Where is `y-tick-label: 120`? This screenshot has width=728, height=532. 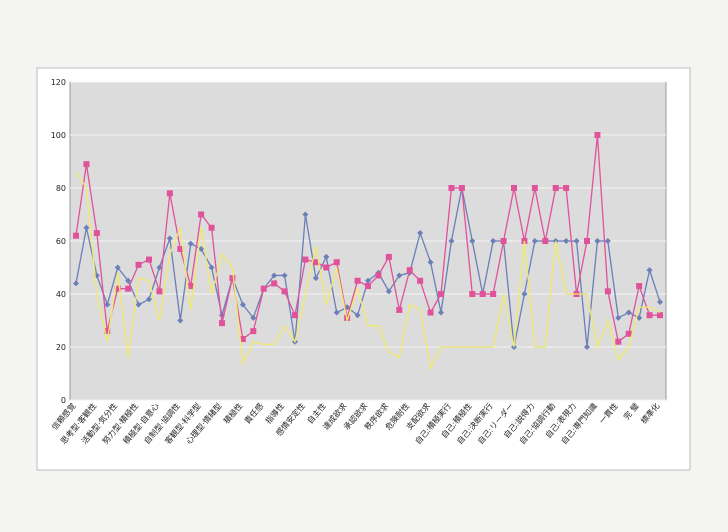 y-tick-label: 120 is located at coordinates (58, 82).